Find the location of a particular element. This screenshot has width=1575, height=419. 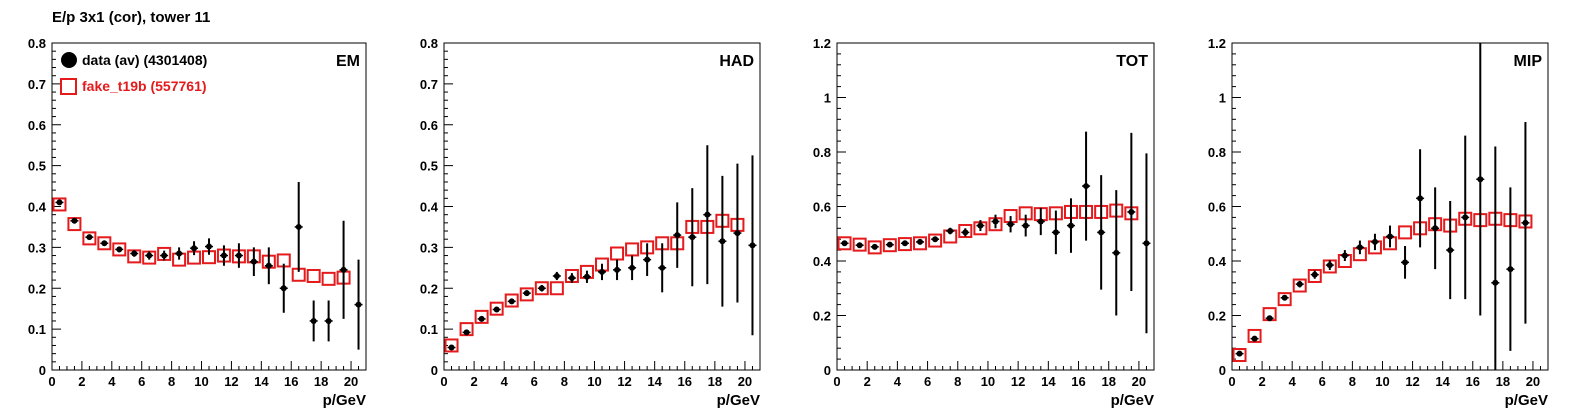

y-tick-label: 0.3 is located at coordinates (37, 247).